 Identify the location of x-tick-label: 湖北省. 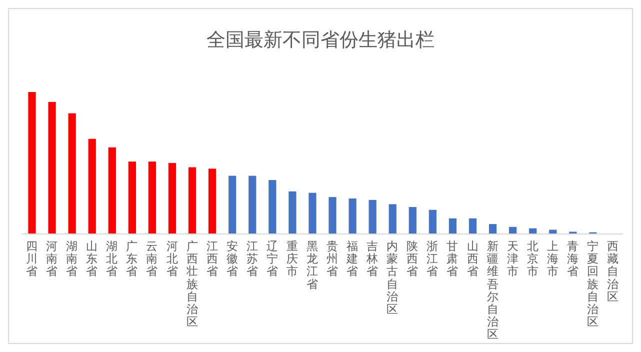
(112, 258).